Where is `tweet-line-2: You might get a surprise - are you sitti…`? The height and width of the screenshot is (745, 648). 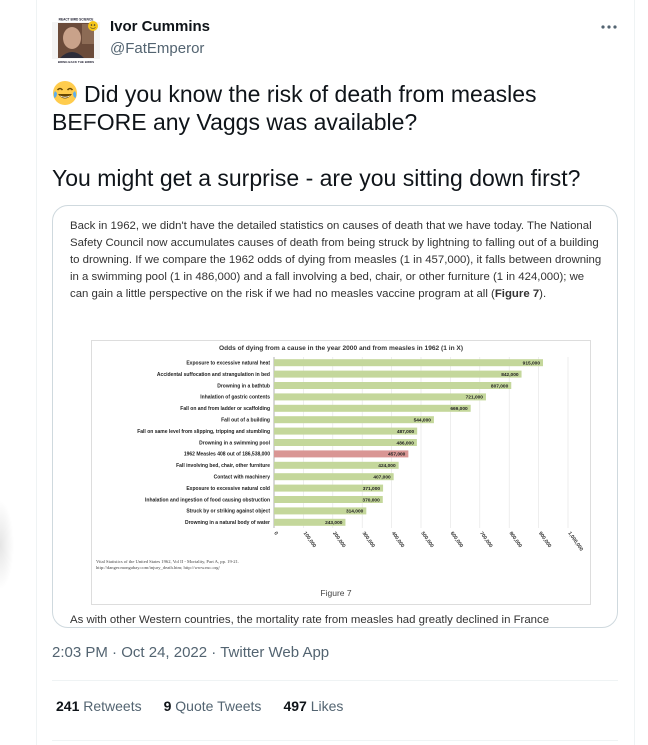 tweet-line-2: You might get a surprise - are you sitti… is located at coordinates (316, 178).